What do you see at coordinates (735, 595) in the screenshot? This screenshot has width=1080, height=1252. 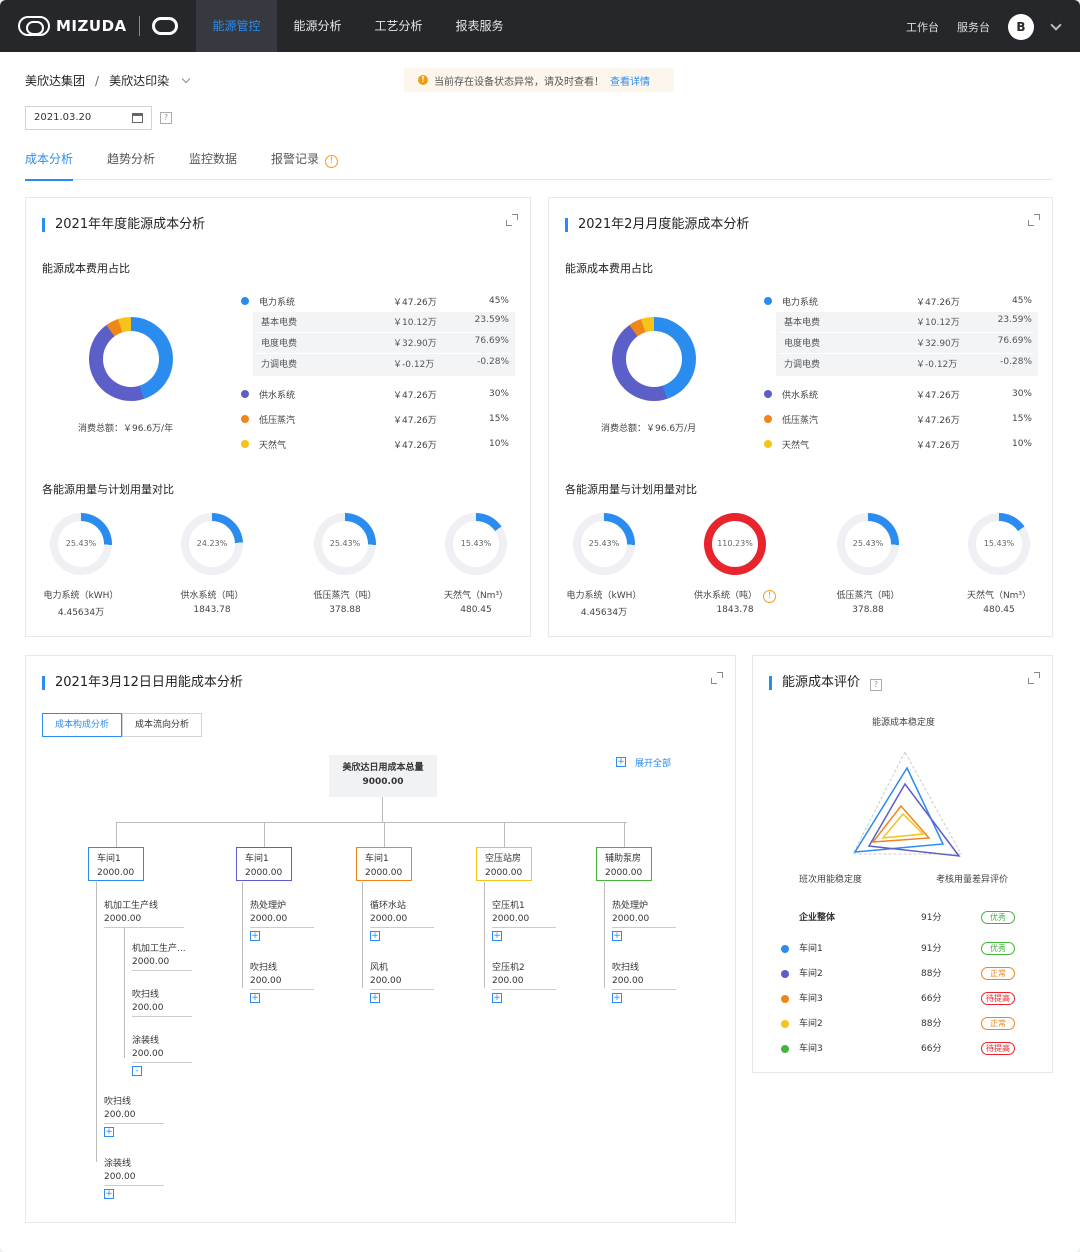 I see `gauge-label: 供水系统（吨）!` at bounding box center [735, 595].